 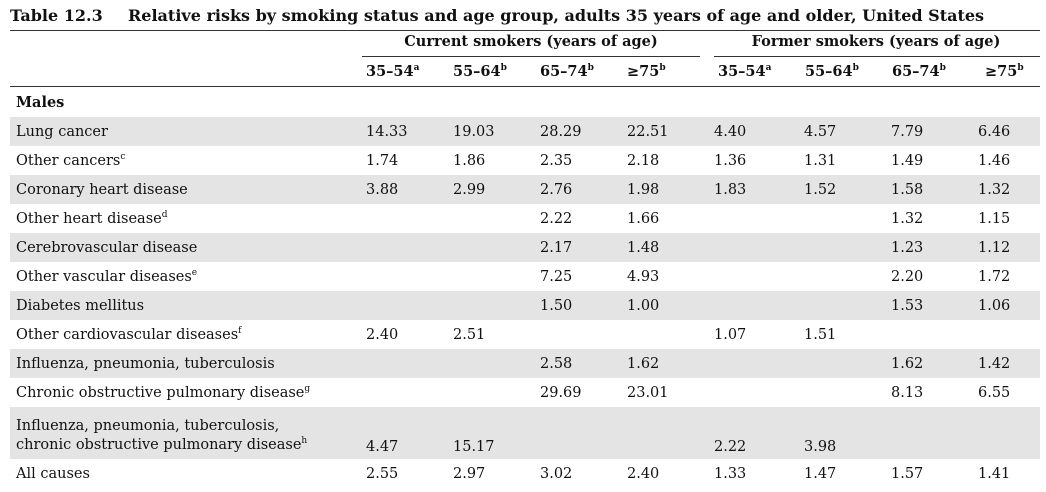 I want to click on table-cell: 2.40, so click(x=382, y=334).